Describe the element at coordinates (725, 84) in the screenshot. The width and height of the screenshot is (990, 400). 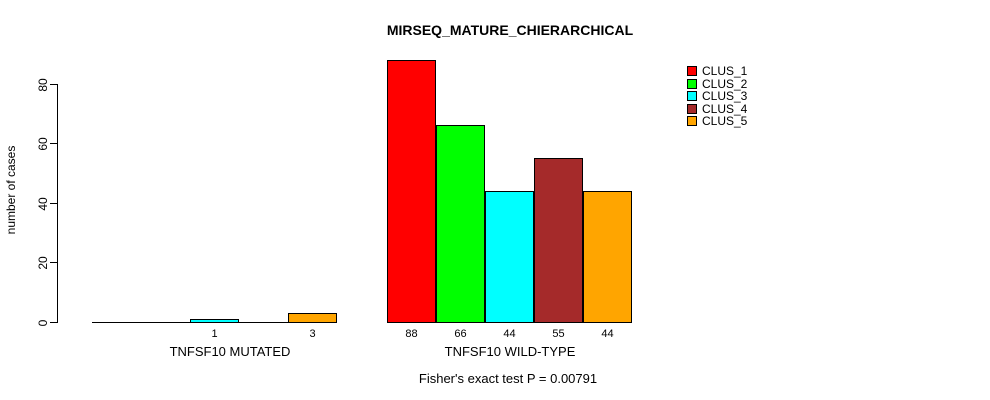
I see `legend-label-clus_2: CLUS_2` at that location.